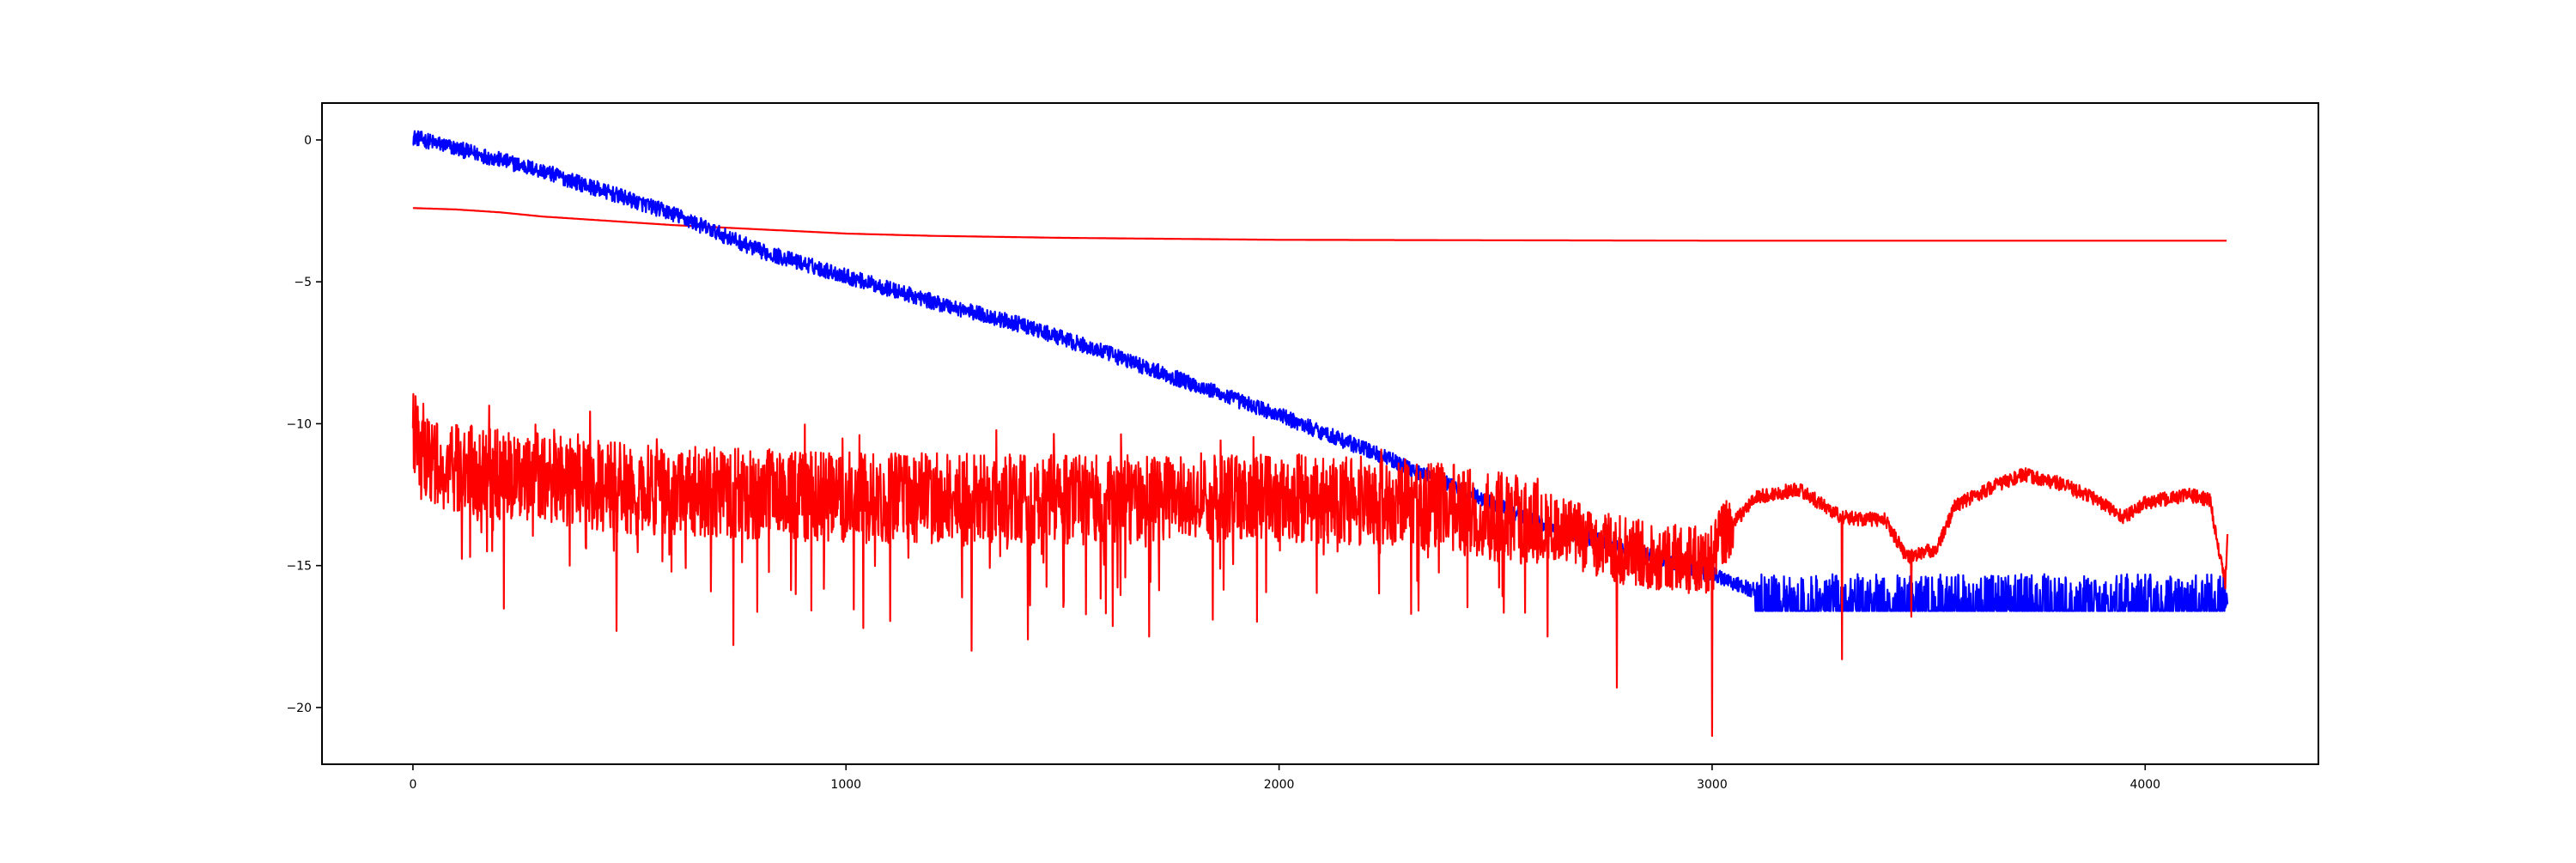 The width and height of the screenshot is (2576, 863). What do you see at coordinates (1279, 785) in the screenshot?
I see `x-tick-label: 2000` at bounding box center [1279, 785].